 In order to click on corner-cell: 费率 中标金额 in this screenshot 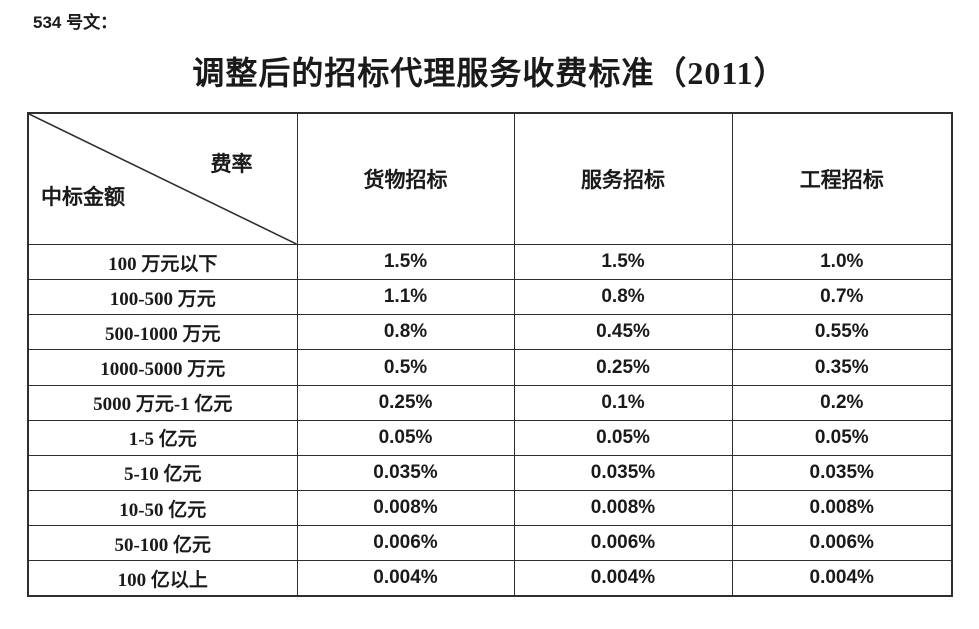, I will do `click(162, 179)`.